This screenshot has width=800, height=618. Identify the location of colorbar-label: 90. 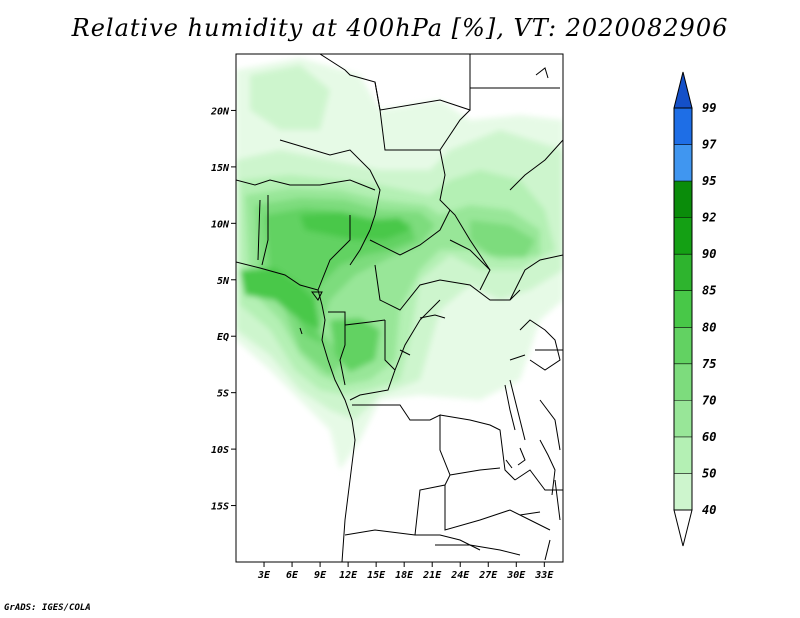
(709, 254).